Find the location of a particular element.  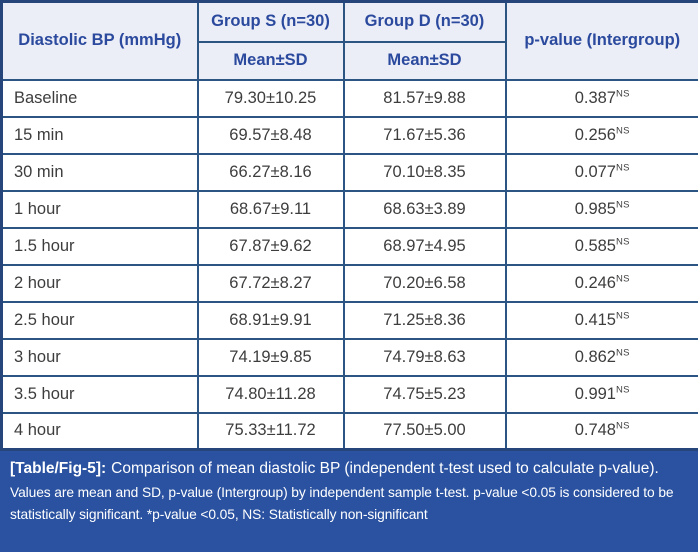

p-value-cell: 0.862NS is located at coordinates (601, 357).